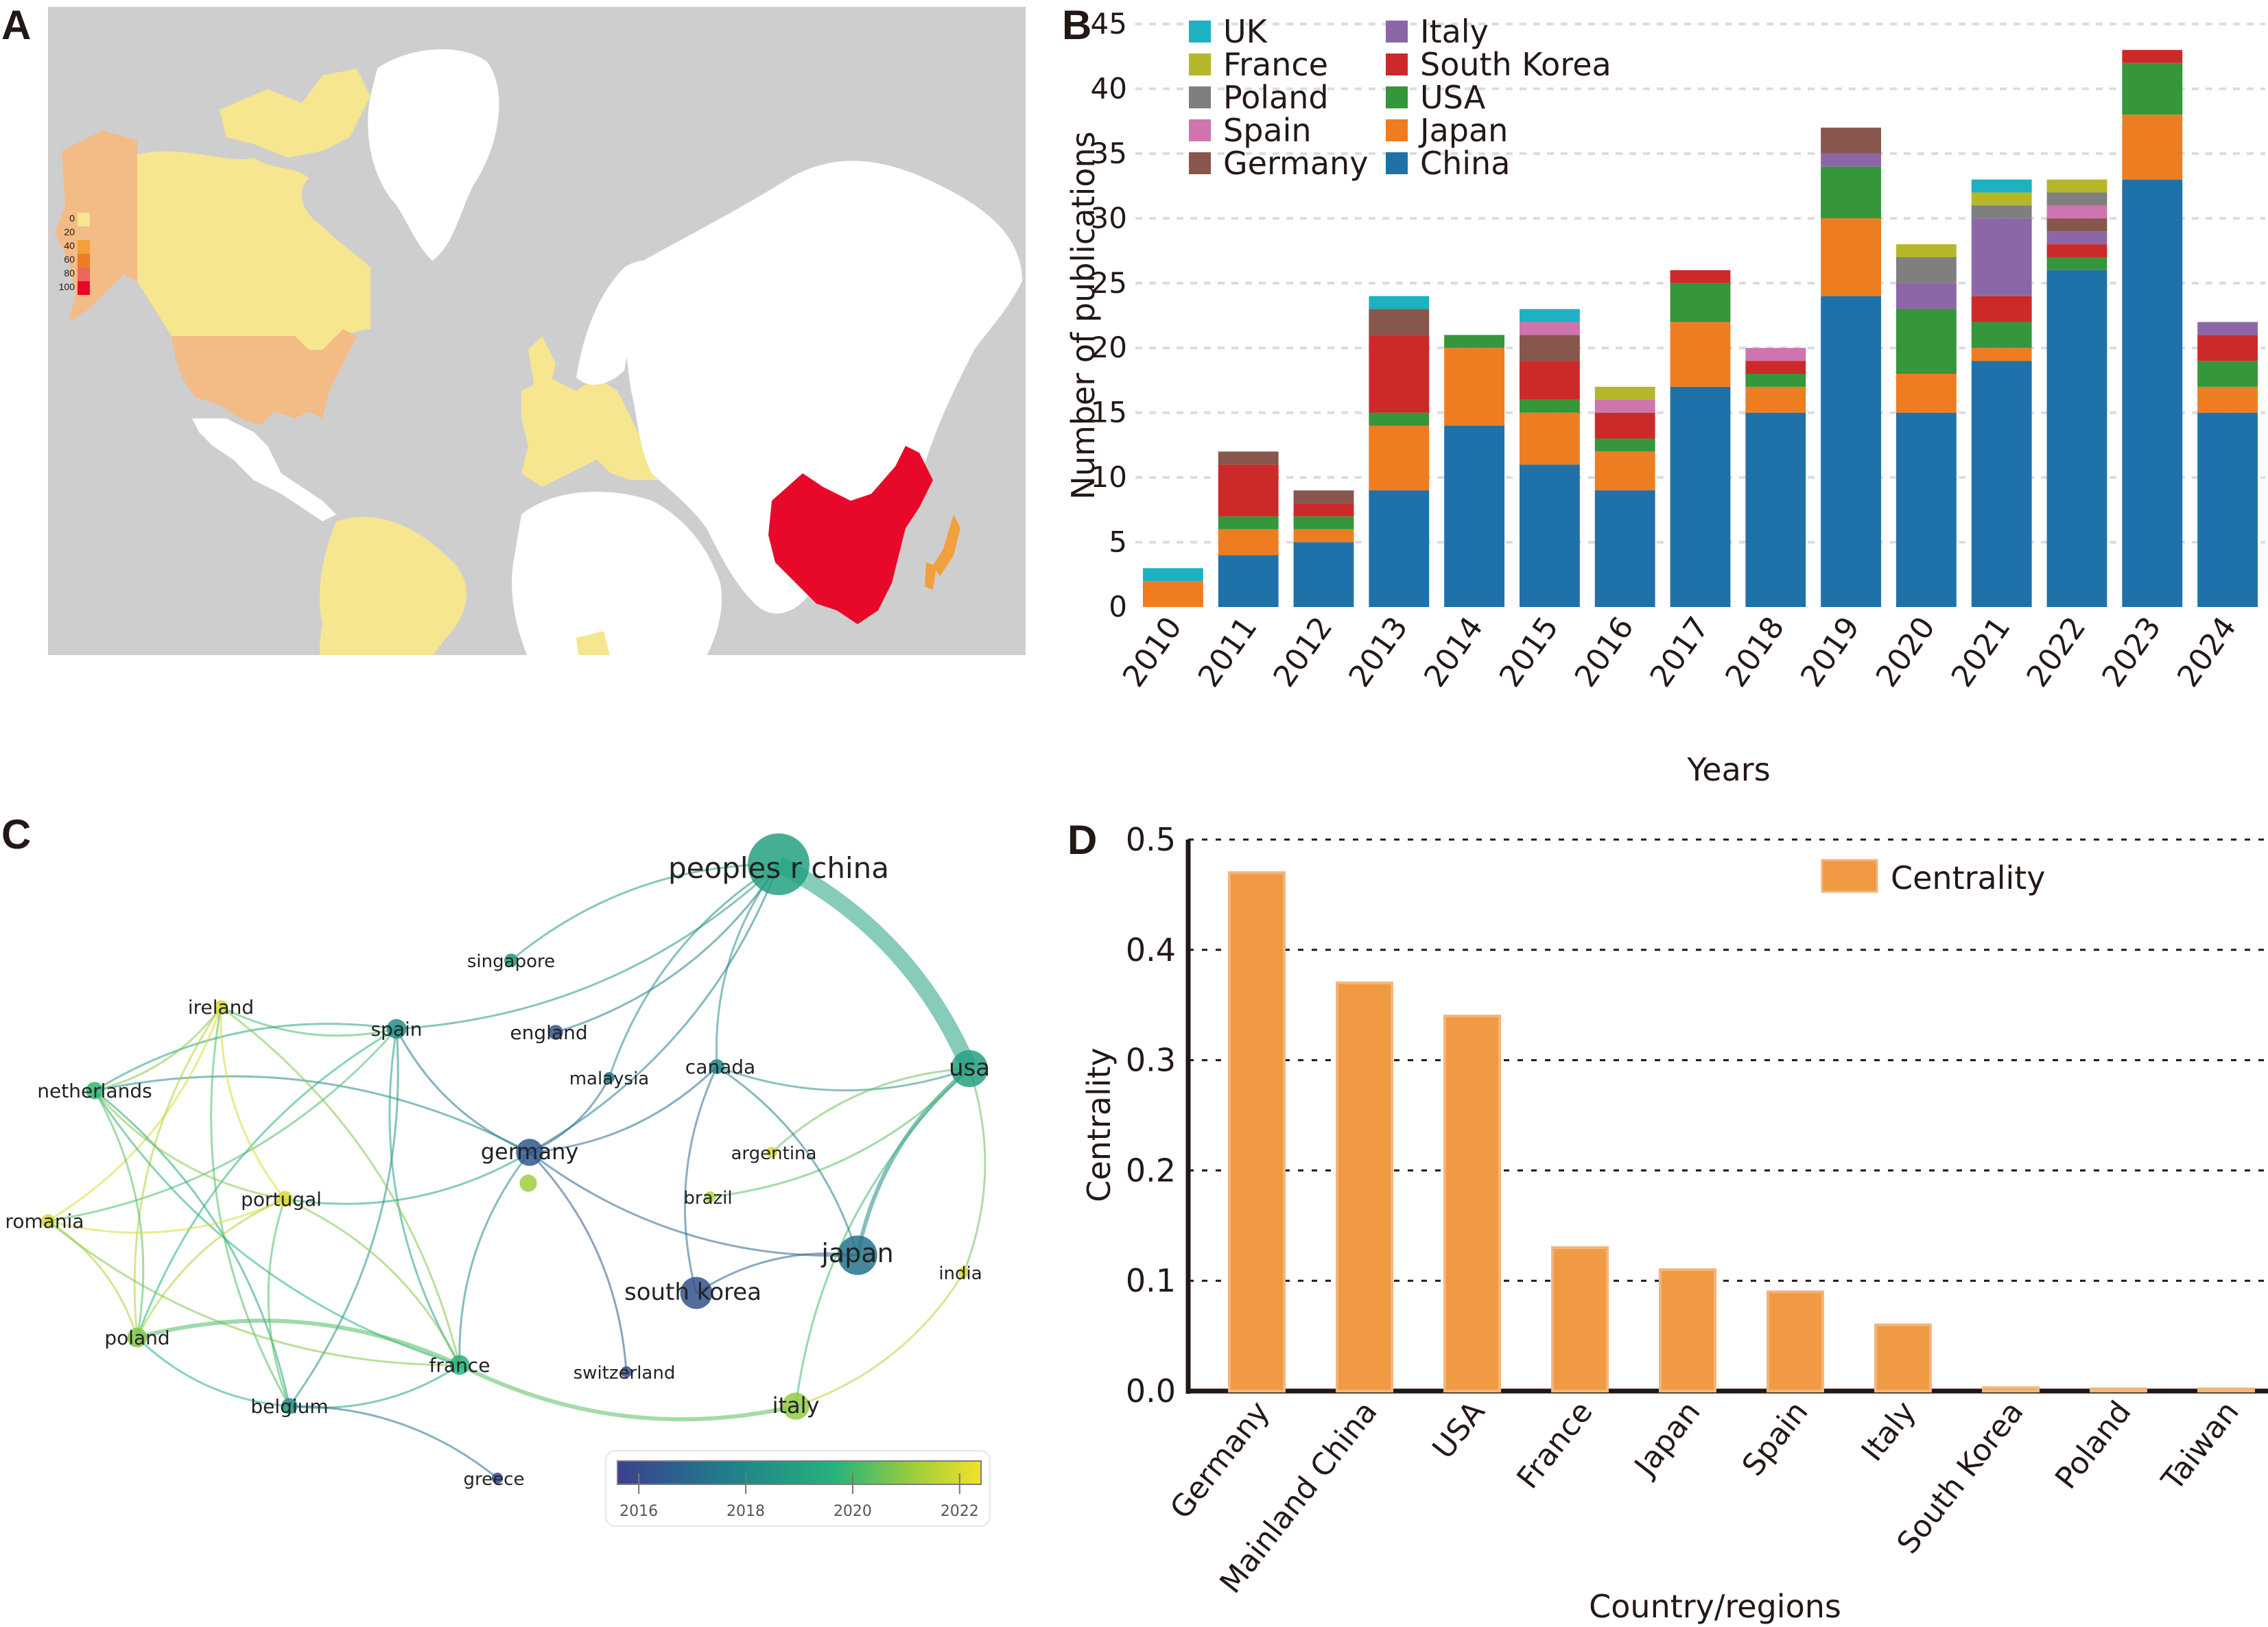  What do you see at coordinates (528, 1183) in the screenshot?
I see `node-unlabeled` at bounding box center [528, 1183].